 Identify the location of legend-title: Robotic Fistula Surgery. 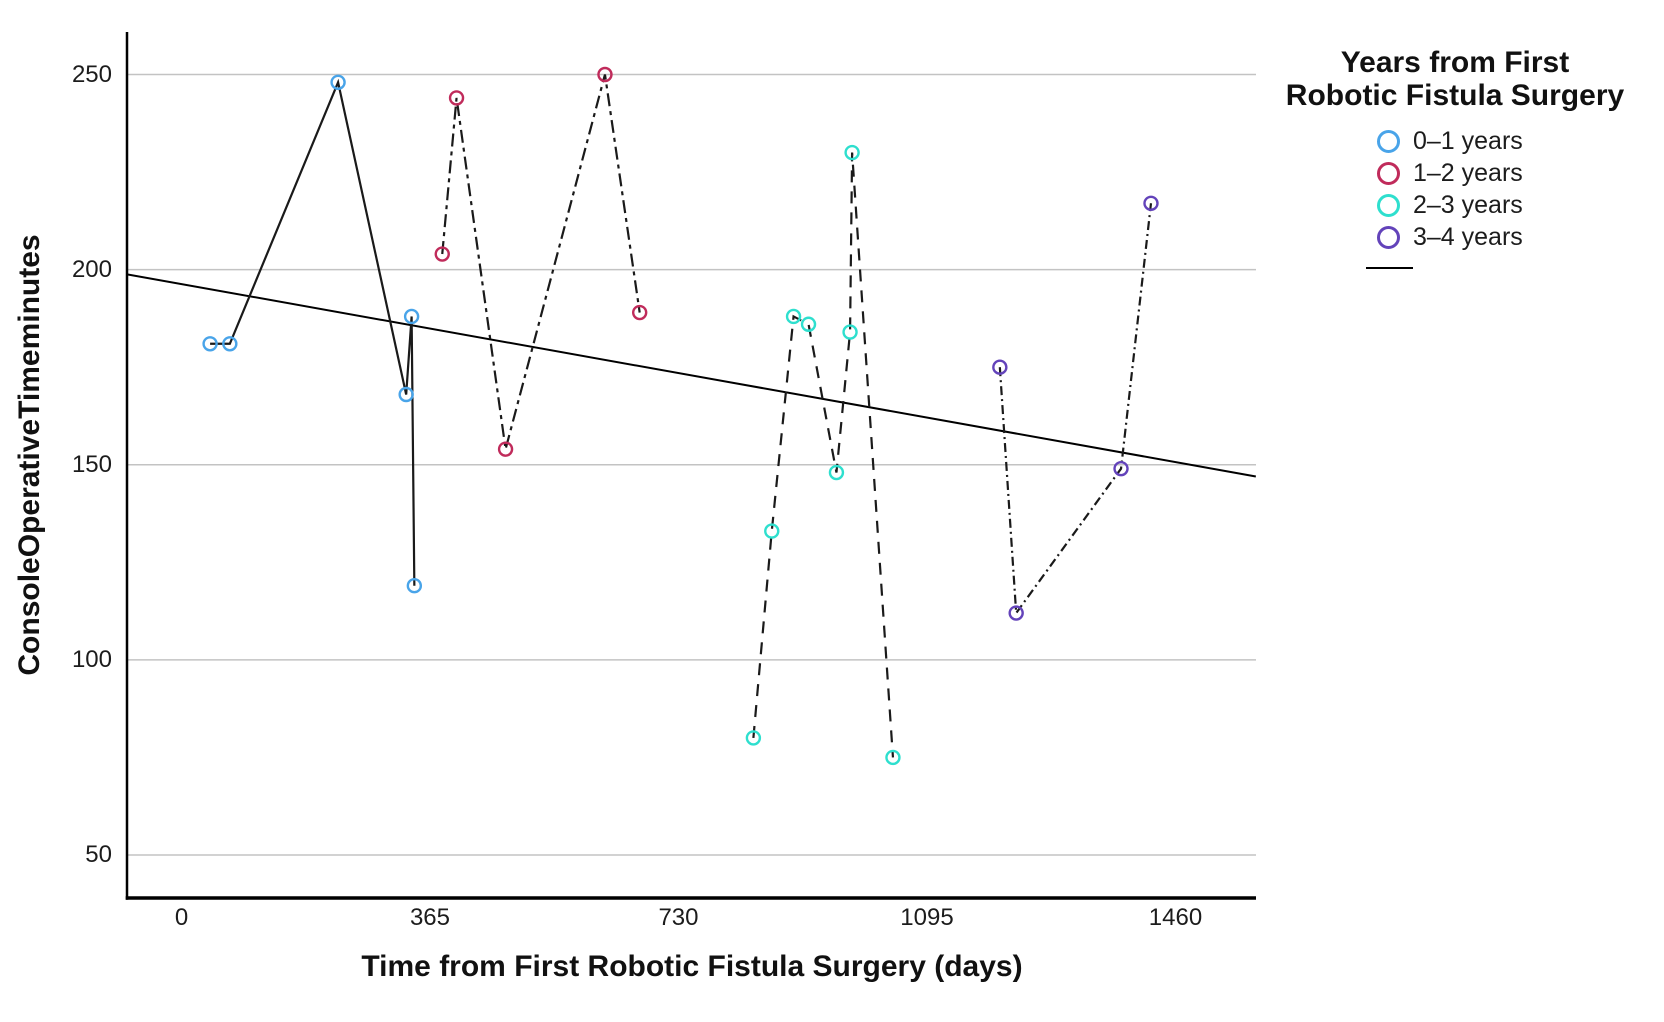
(1455, 95).